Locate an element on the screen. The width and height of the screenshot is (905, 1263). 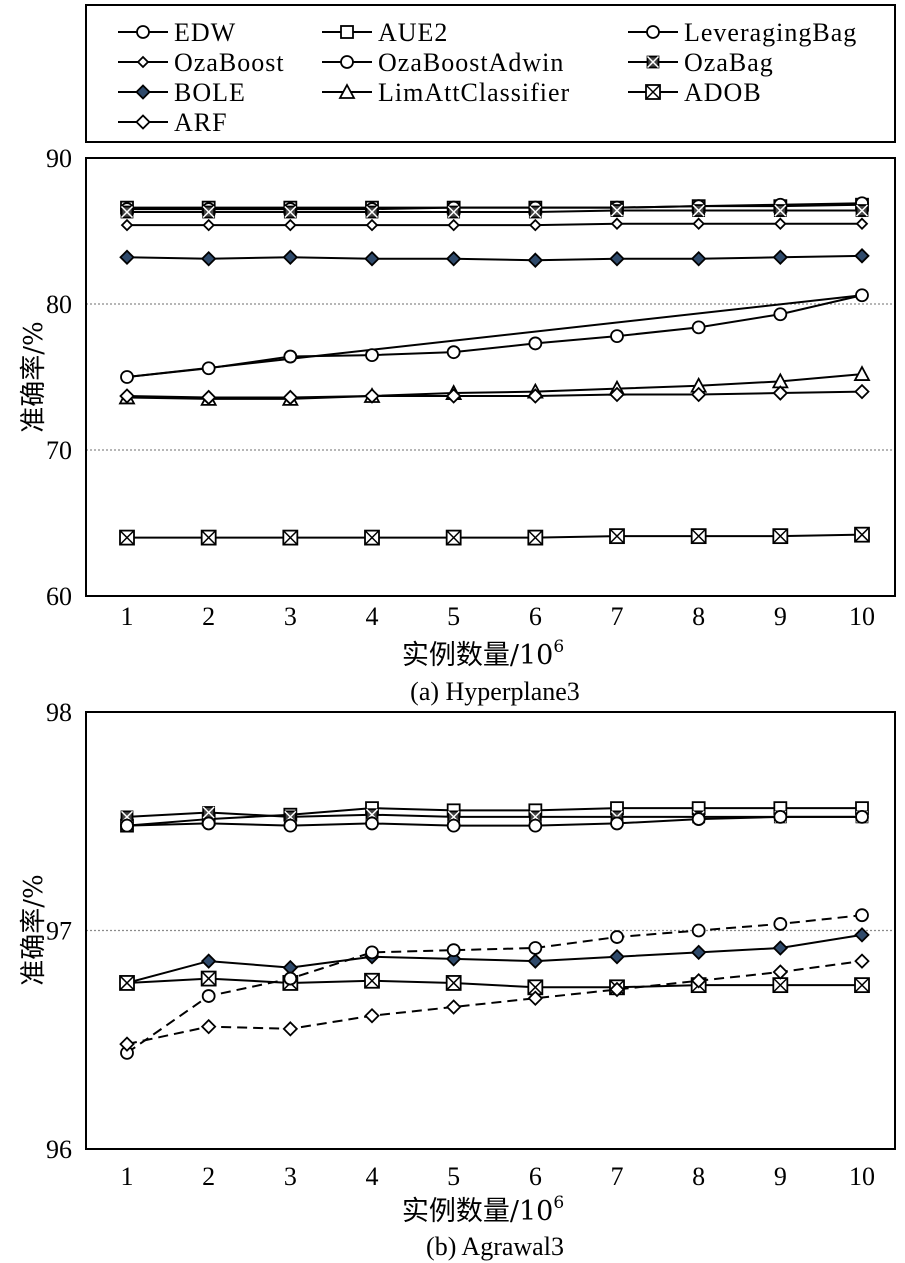
y-tick-label: 90 is located at coordinates (59, 158).